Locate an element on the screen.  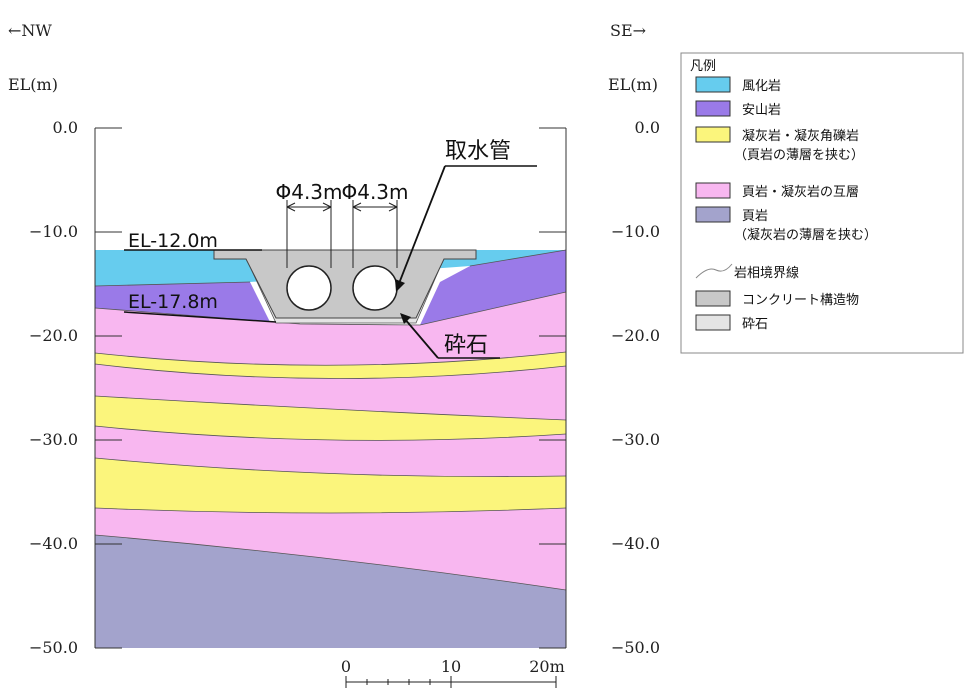
legend-swatch-andesite is located at coordinates (713, 108).